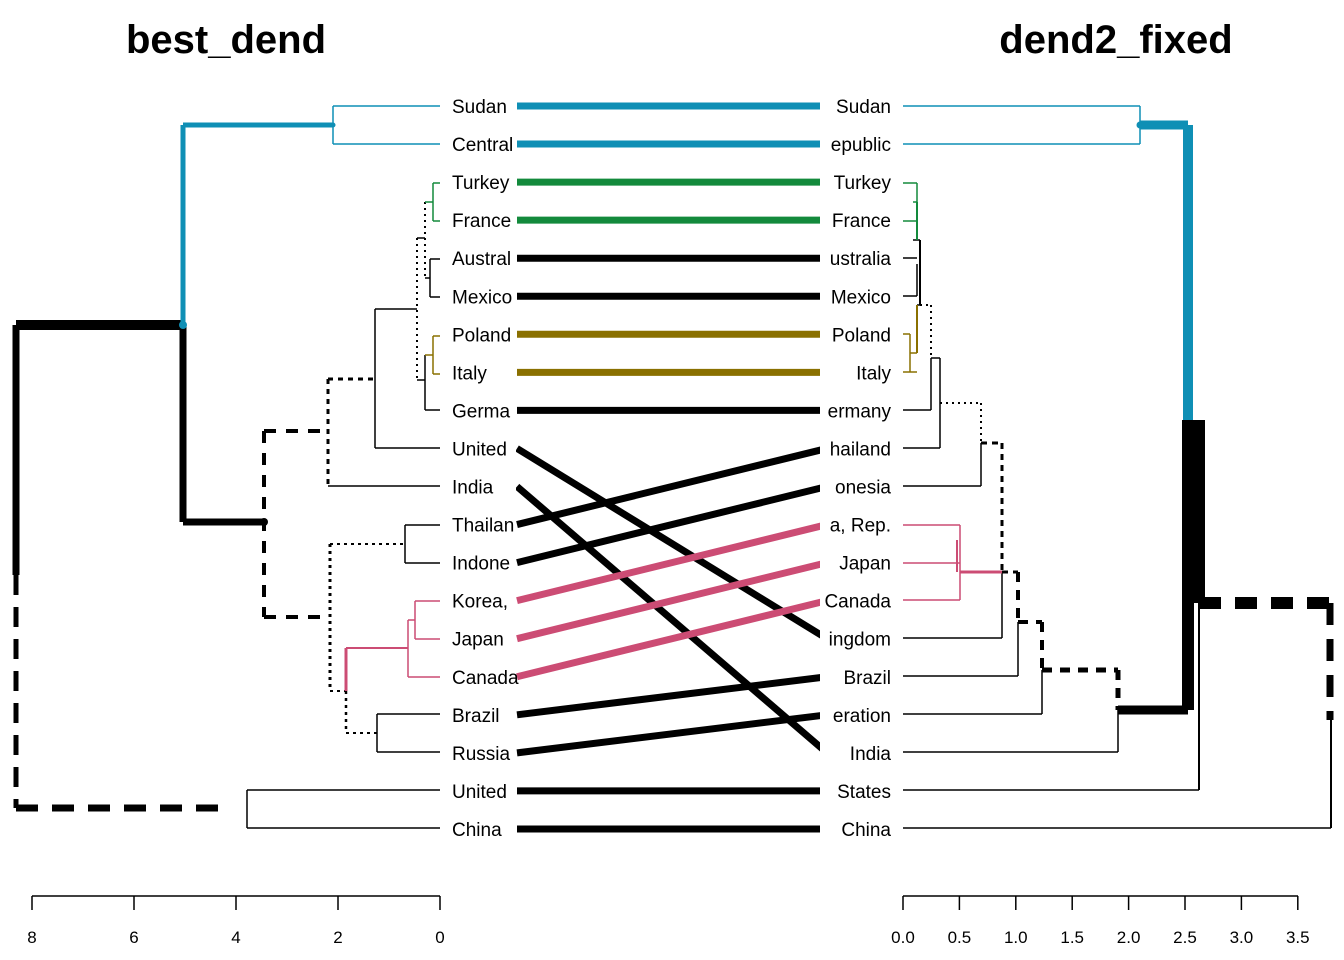 This screenshot has width=1344, height=960. I want to click on right-leaf-label: India, so click(871, 754).